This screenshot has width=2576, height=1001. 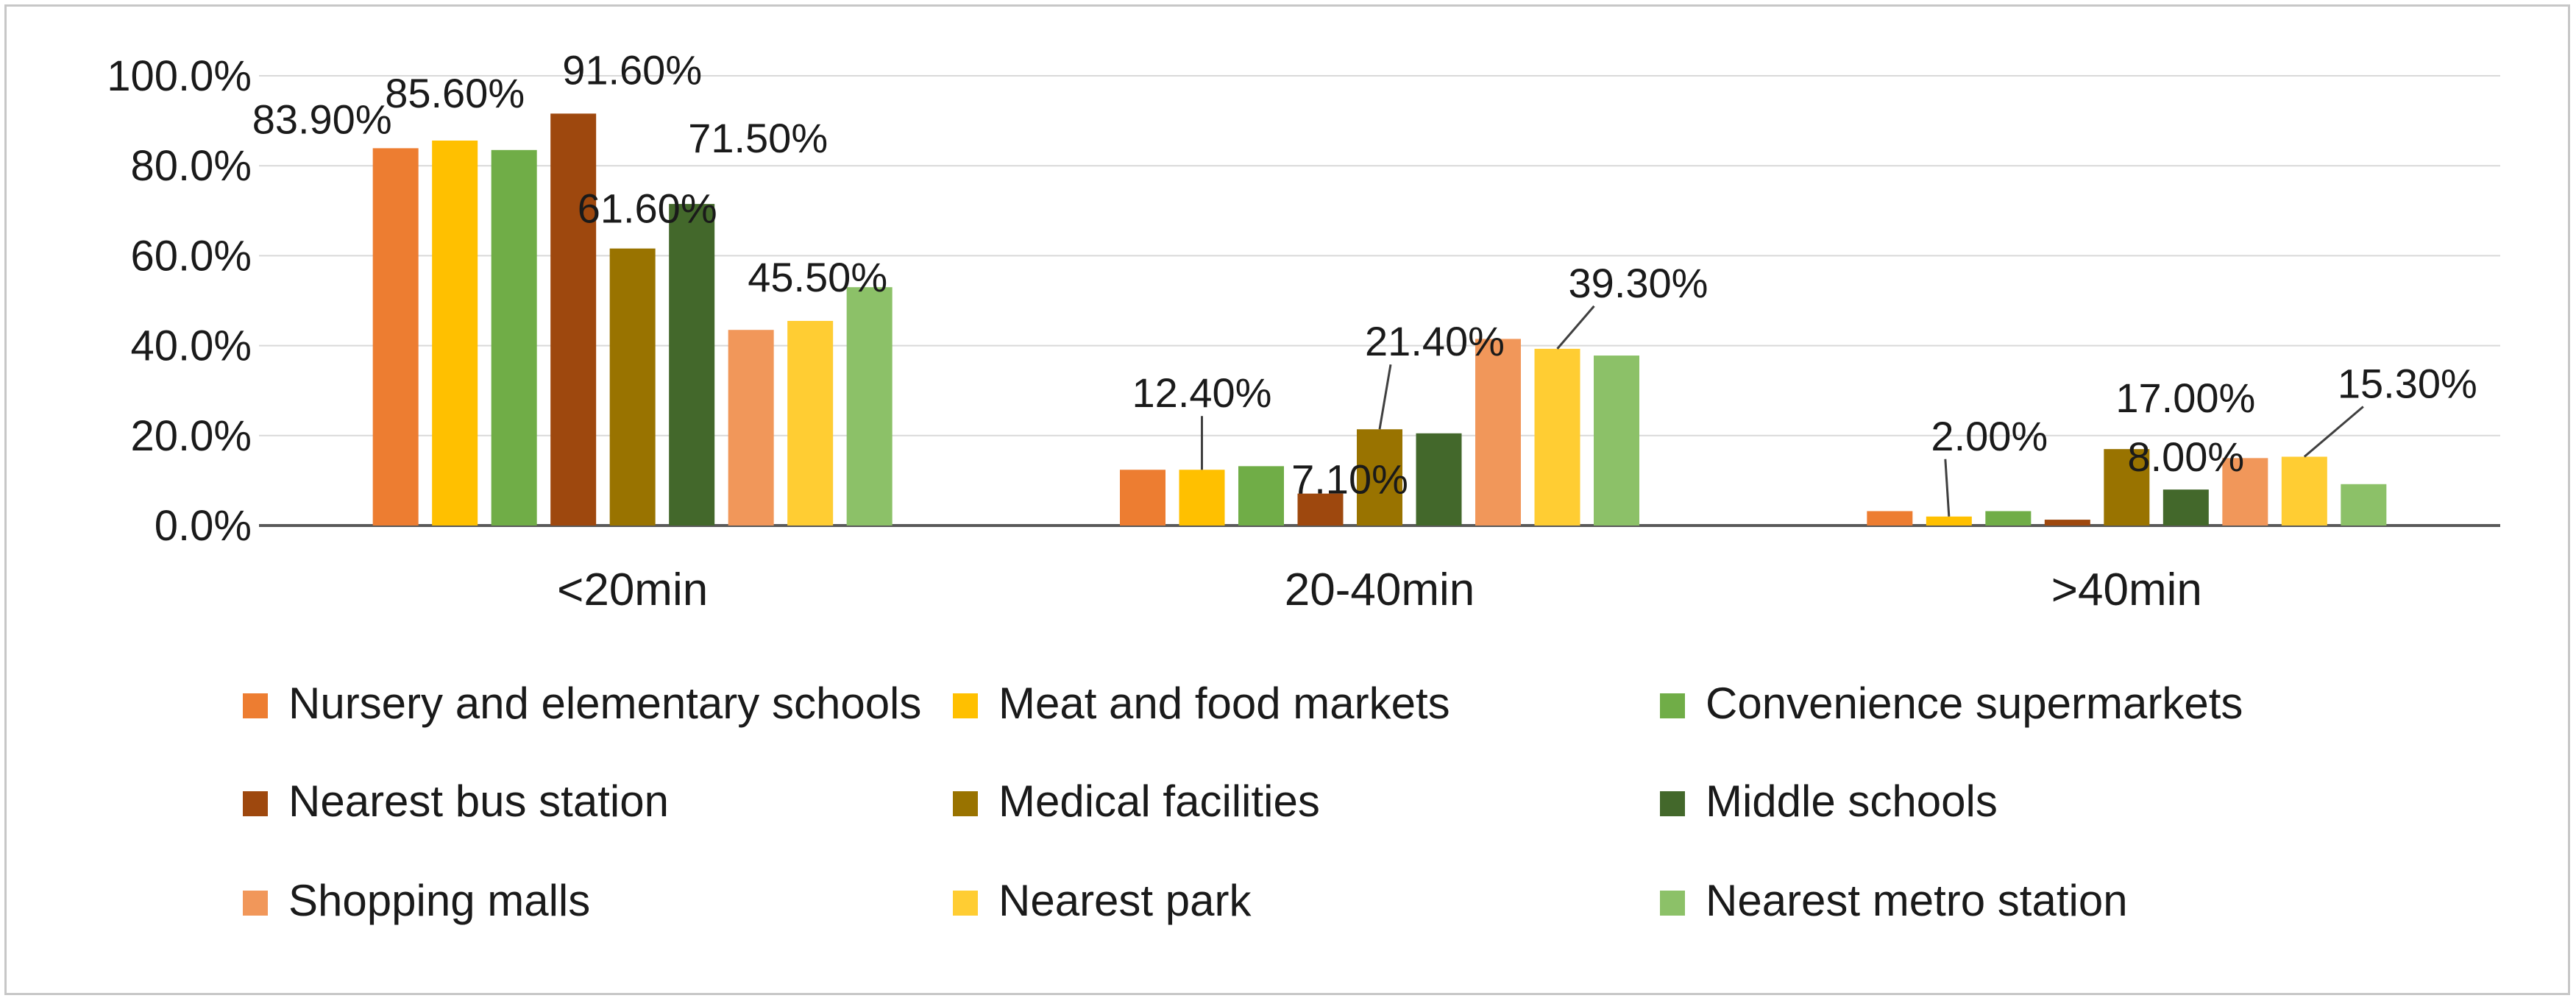 I want to click on legend-label: Medical facilities, so click(x=1159, y=802).